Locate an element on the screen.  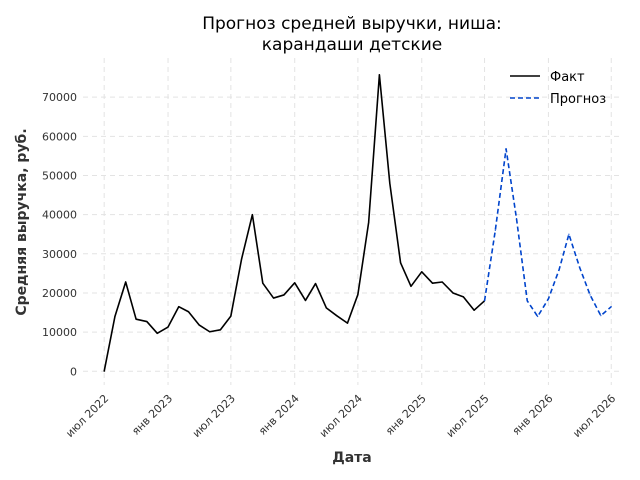
y-tick-label: 40000 is located at coordinates (59, 215).